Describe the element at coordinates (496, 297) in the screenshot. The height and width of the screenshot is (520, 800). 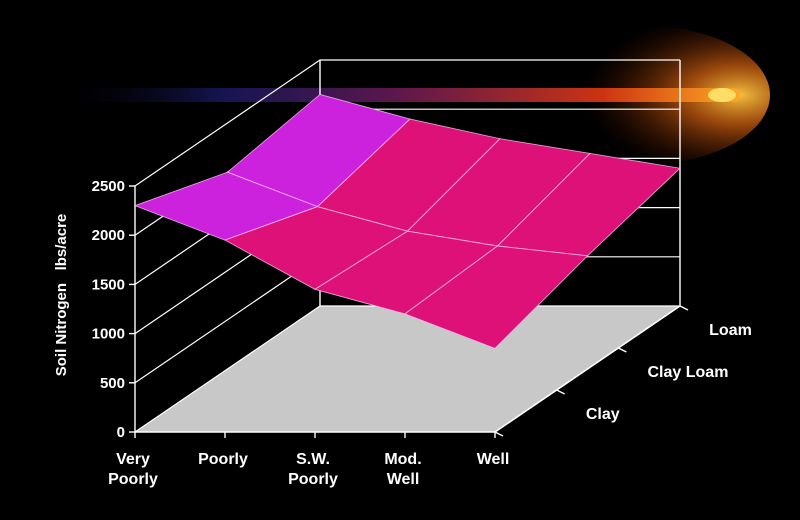
I see `surface-patch` at that location.